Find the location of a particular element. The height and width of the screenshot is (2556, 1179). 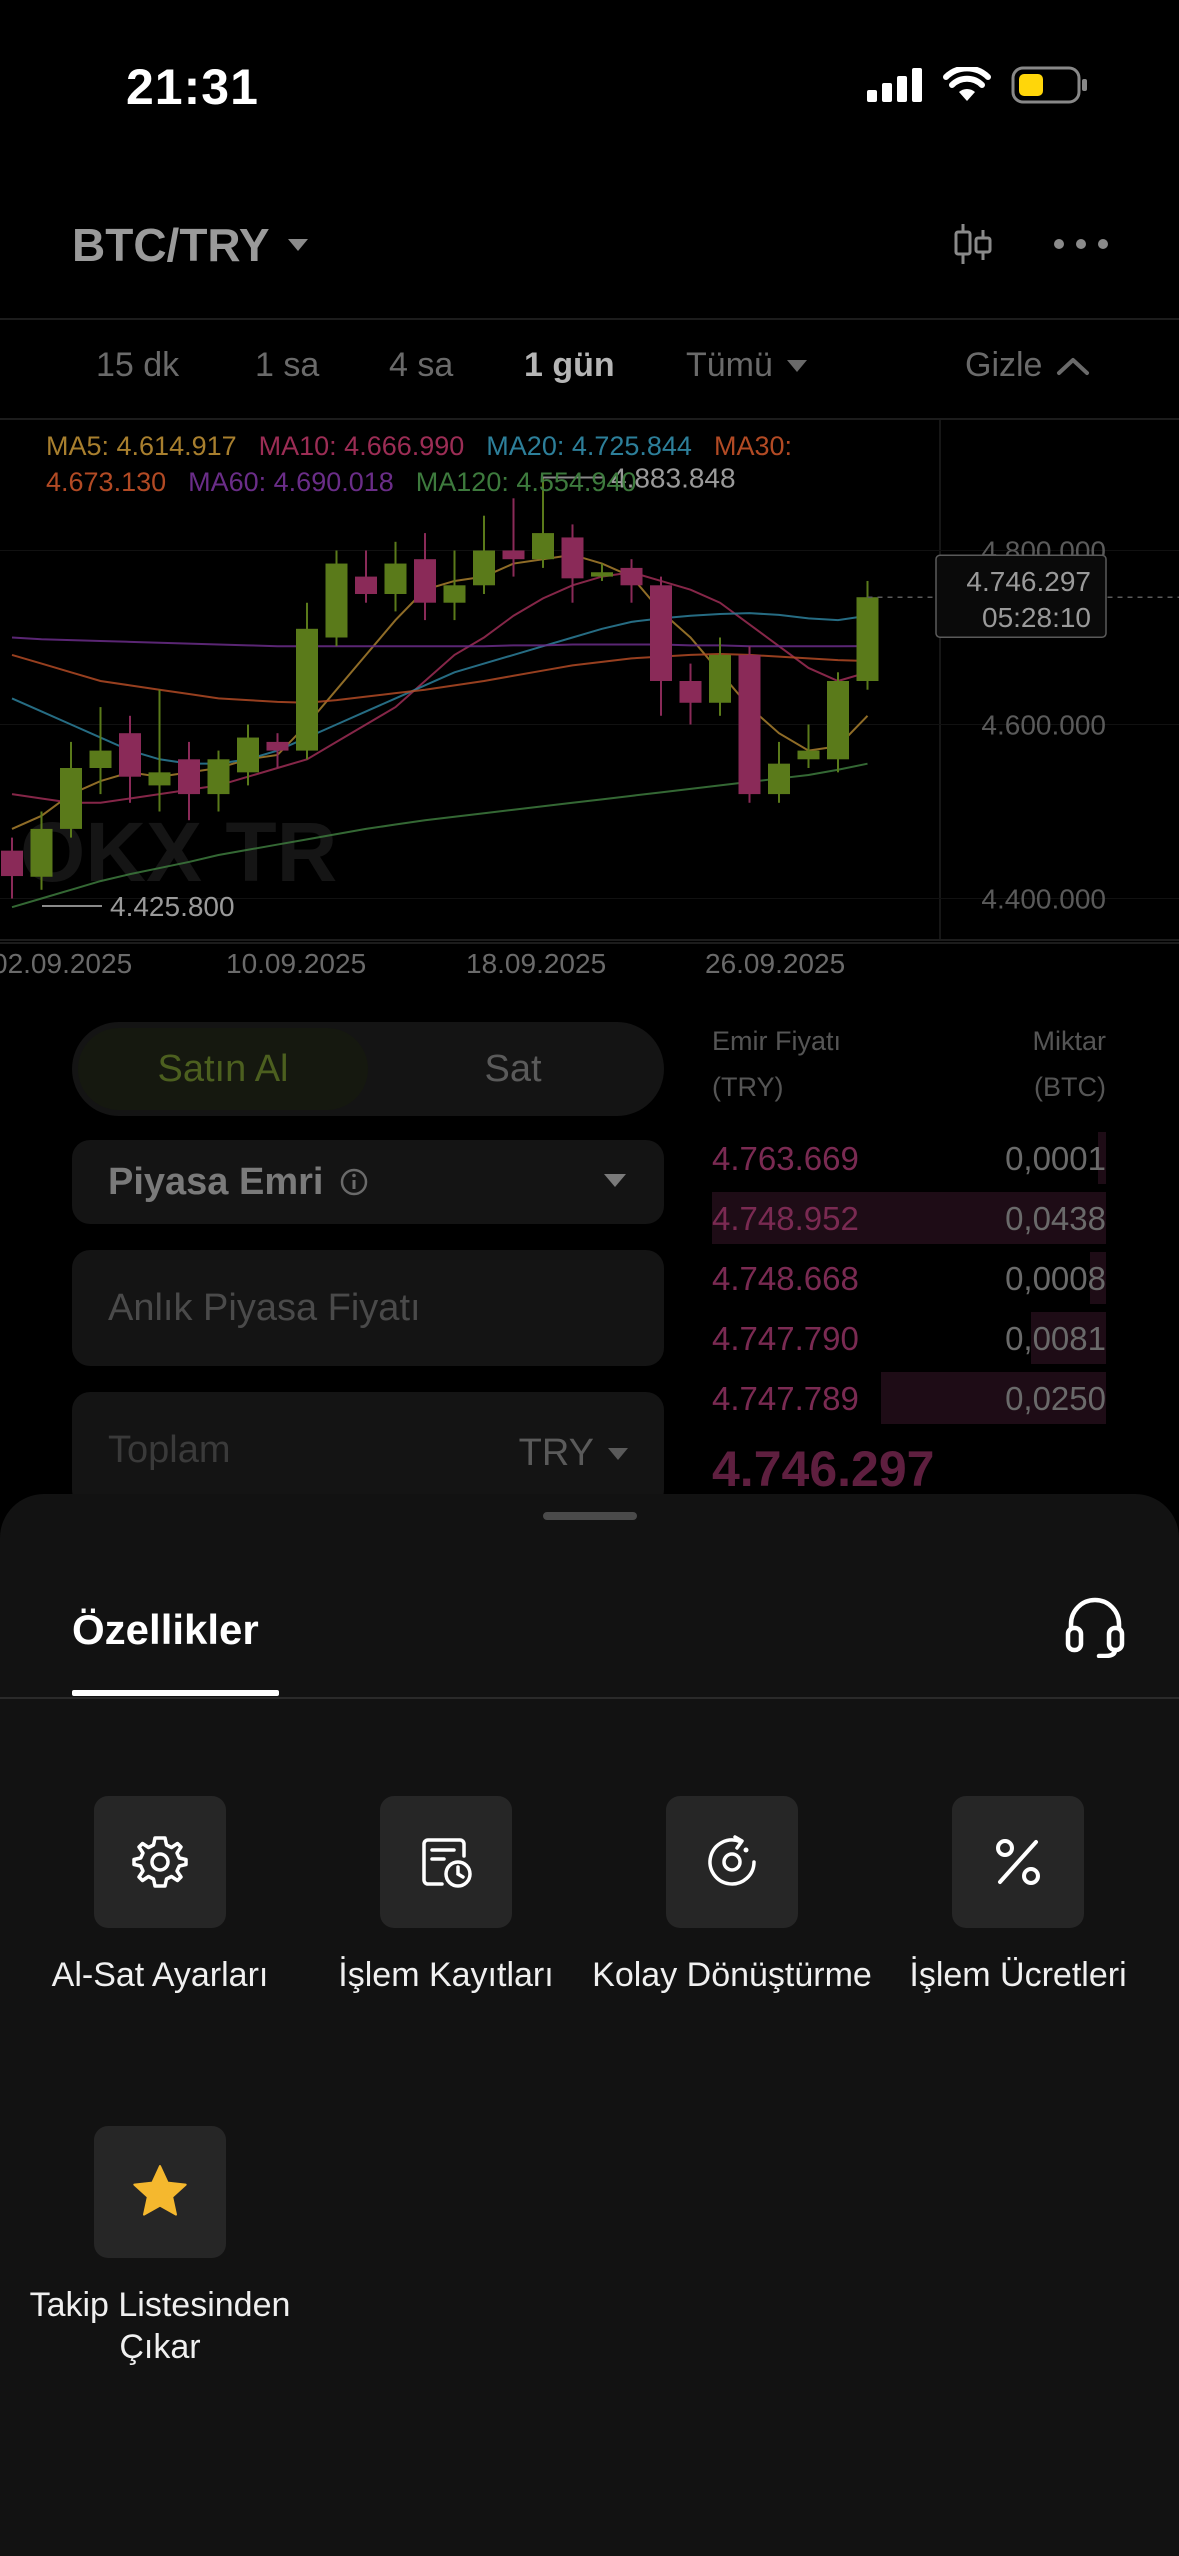

feature-remove-watchlist: Takip Listesinden Çıkar is located at coordinates (160, 2247).